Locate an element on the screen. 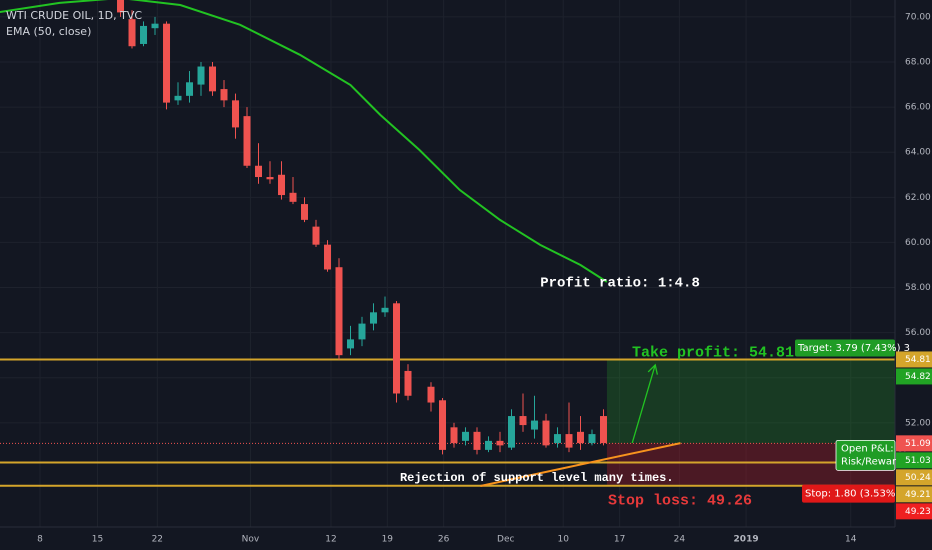 Image resolution: width=932 pixels, height=550 pixels. x-tick-label: 26 is located at coordinates (444, 540).